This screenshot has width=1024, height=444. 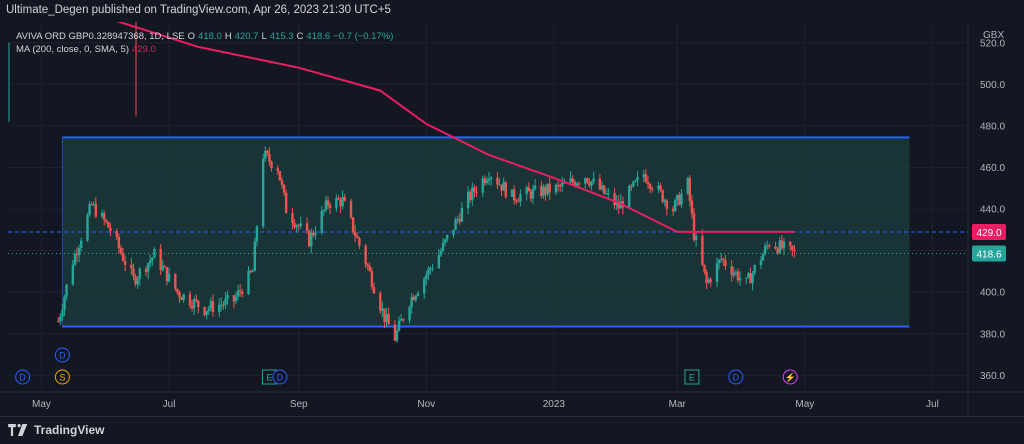 I want to click on earnings-marker-box, so click(x=692, y=377).